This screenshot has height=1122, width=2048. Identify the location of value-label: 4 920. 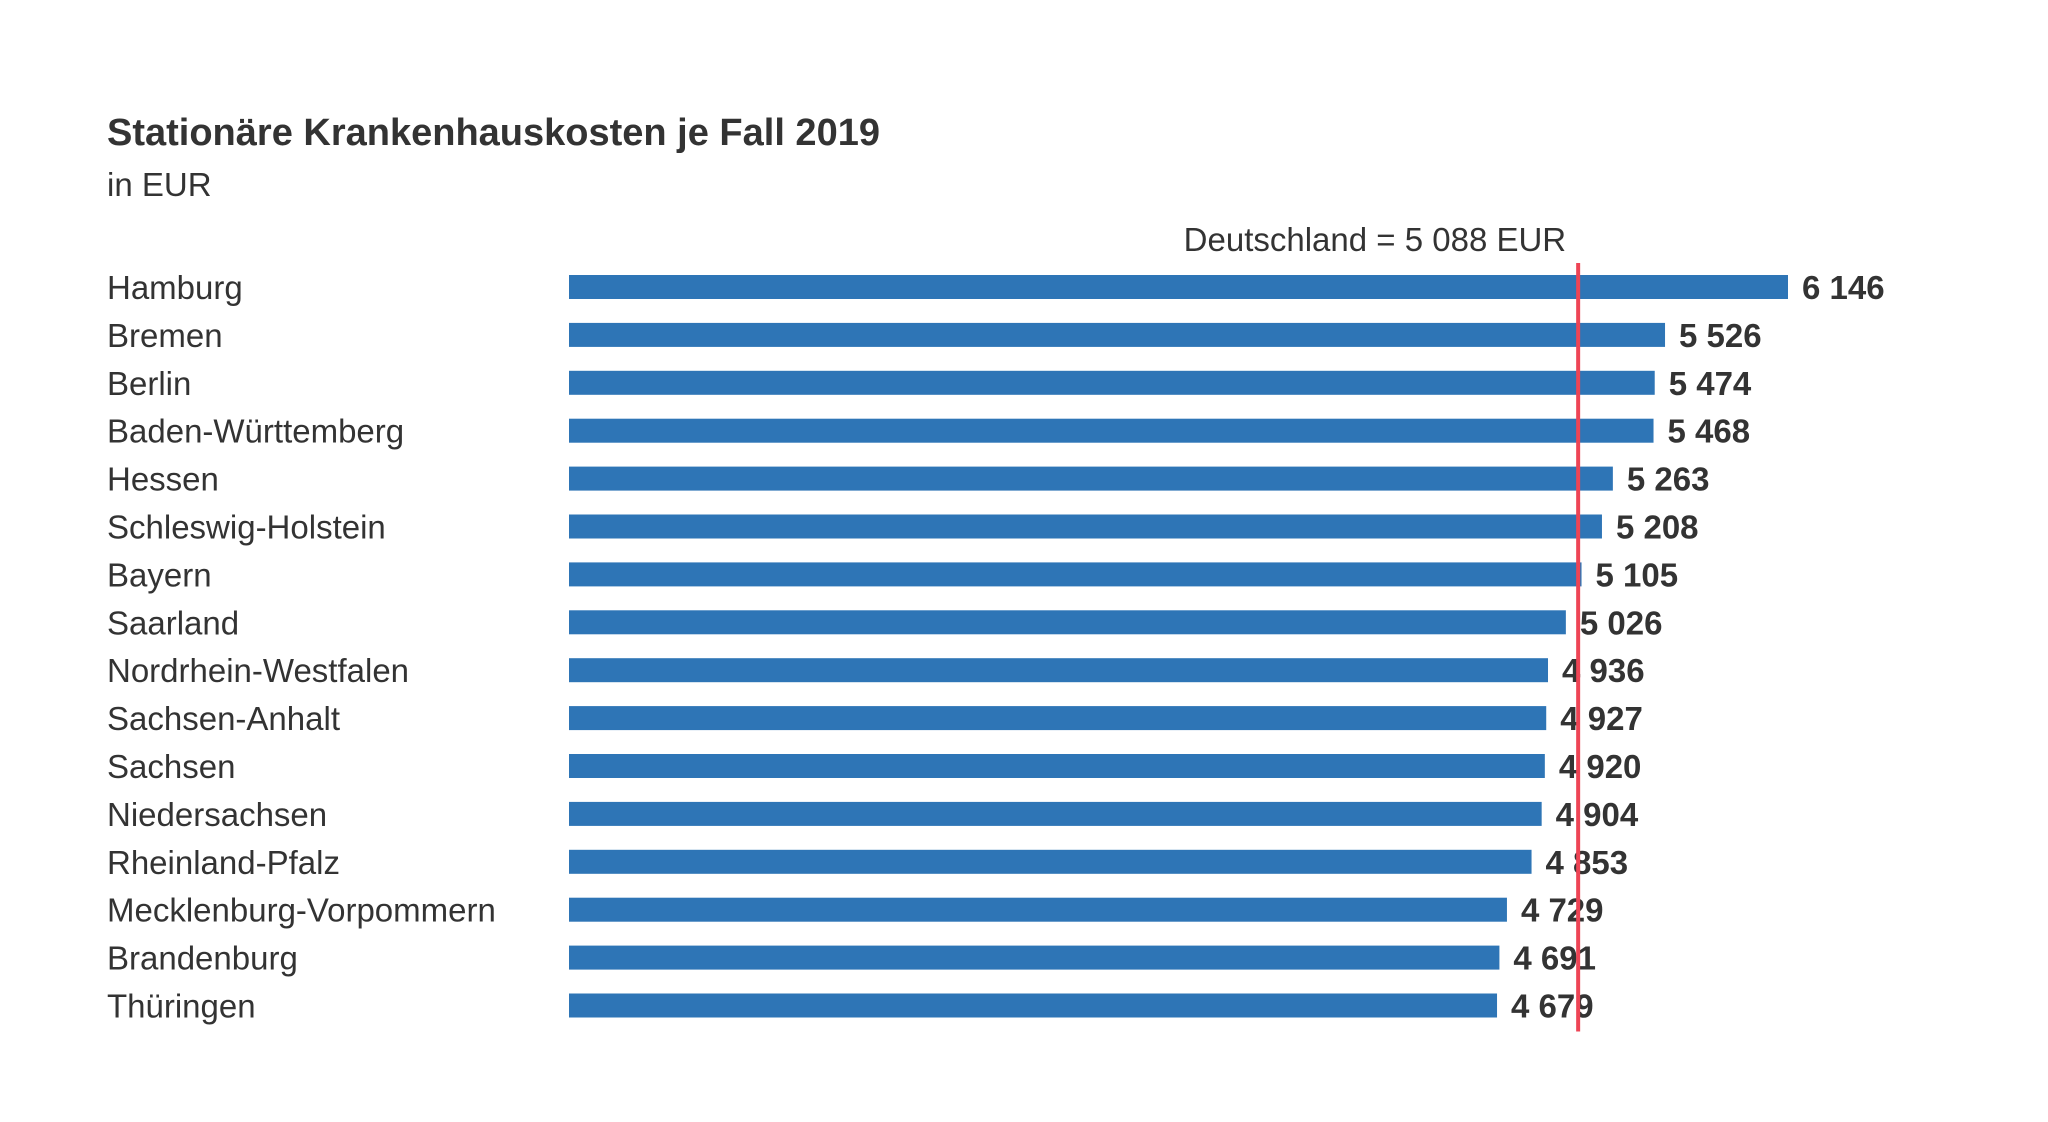
(1600, 766).